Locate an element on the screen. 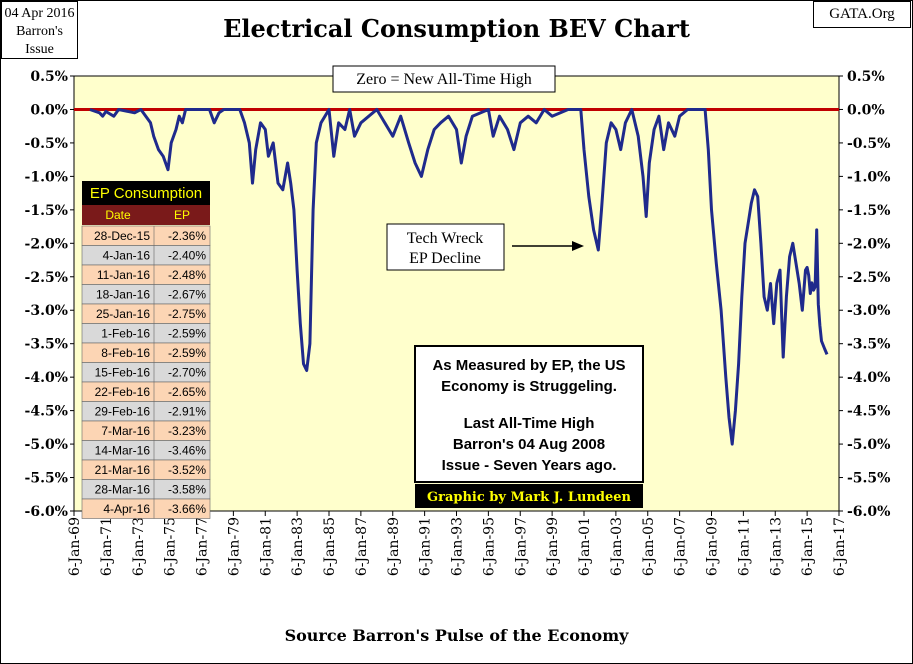 Image resolution: width=913 pixels, height=664 pixels. x-tick-label: 6-Jan-99 is located at coordinates (553, 546).